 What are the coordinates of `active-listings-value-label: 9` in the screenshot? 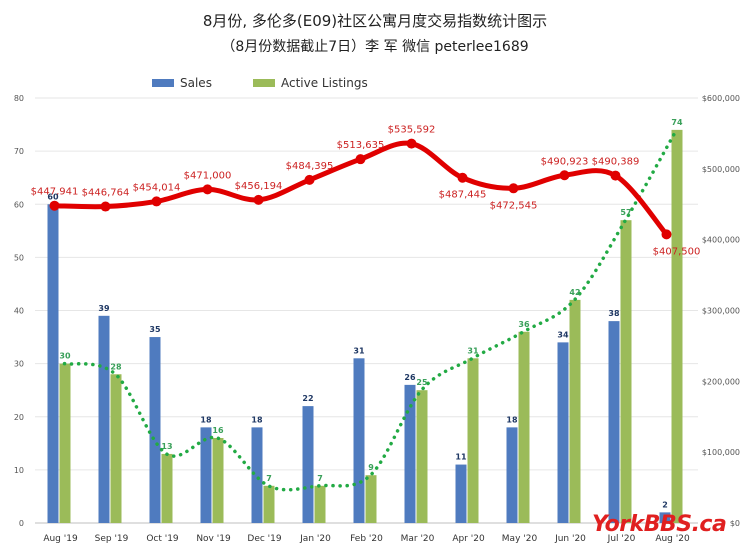 It's located at (371, 467).